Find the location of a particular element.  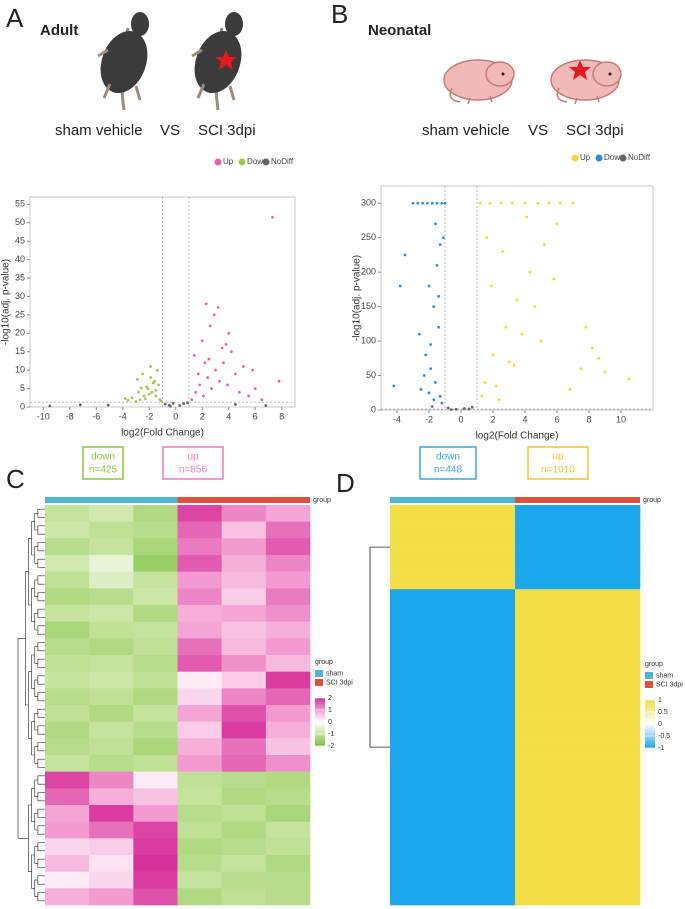

legend-label: SCI 3dpi is located at coordinates (669, 684).